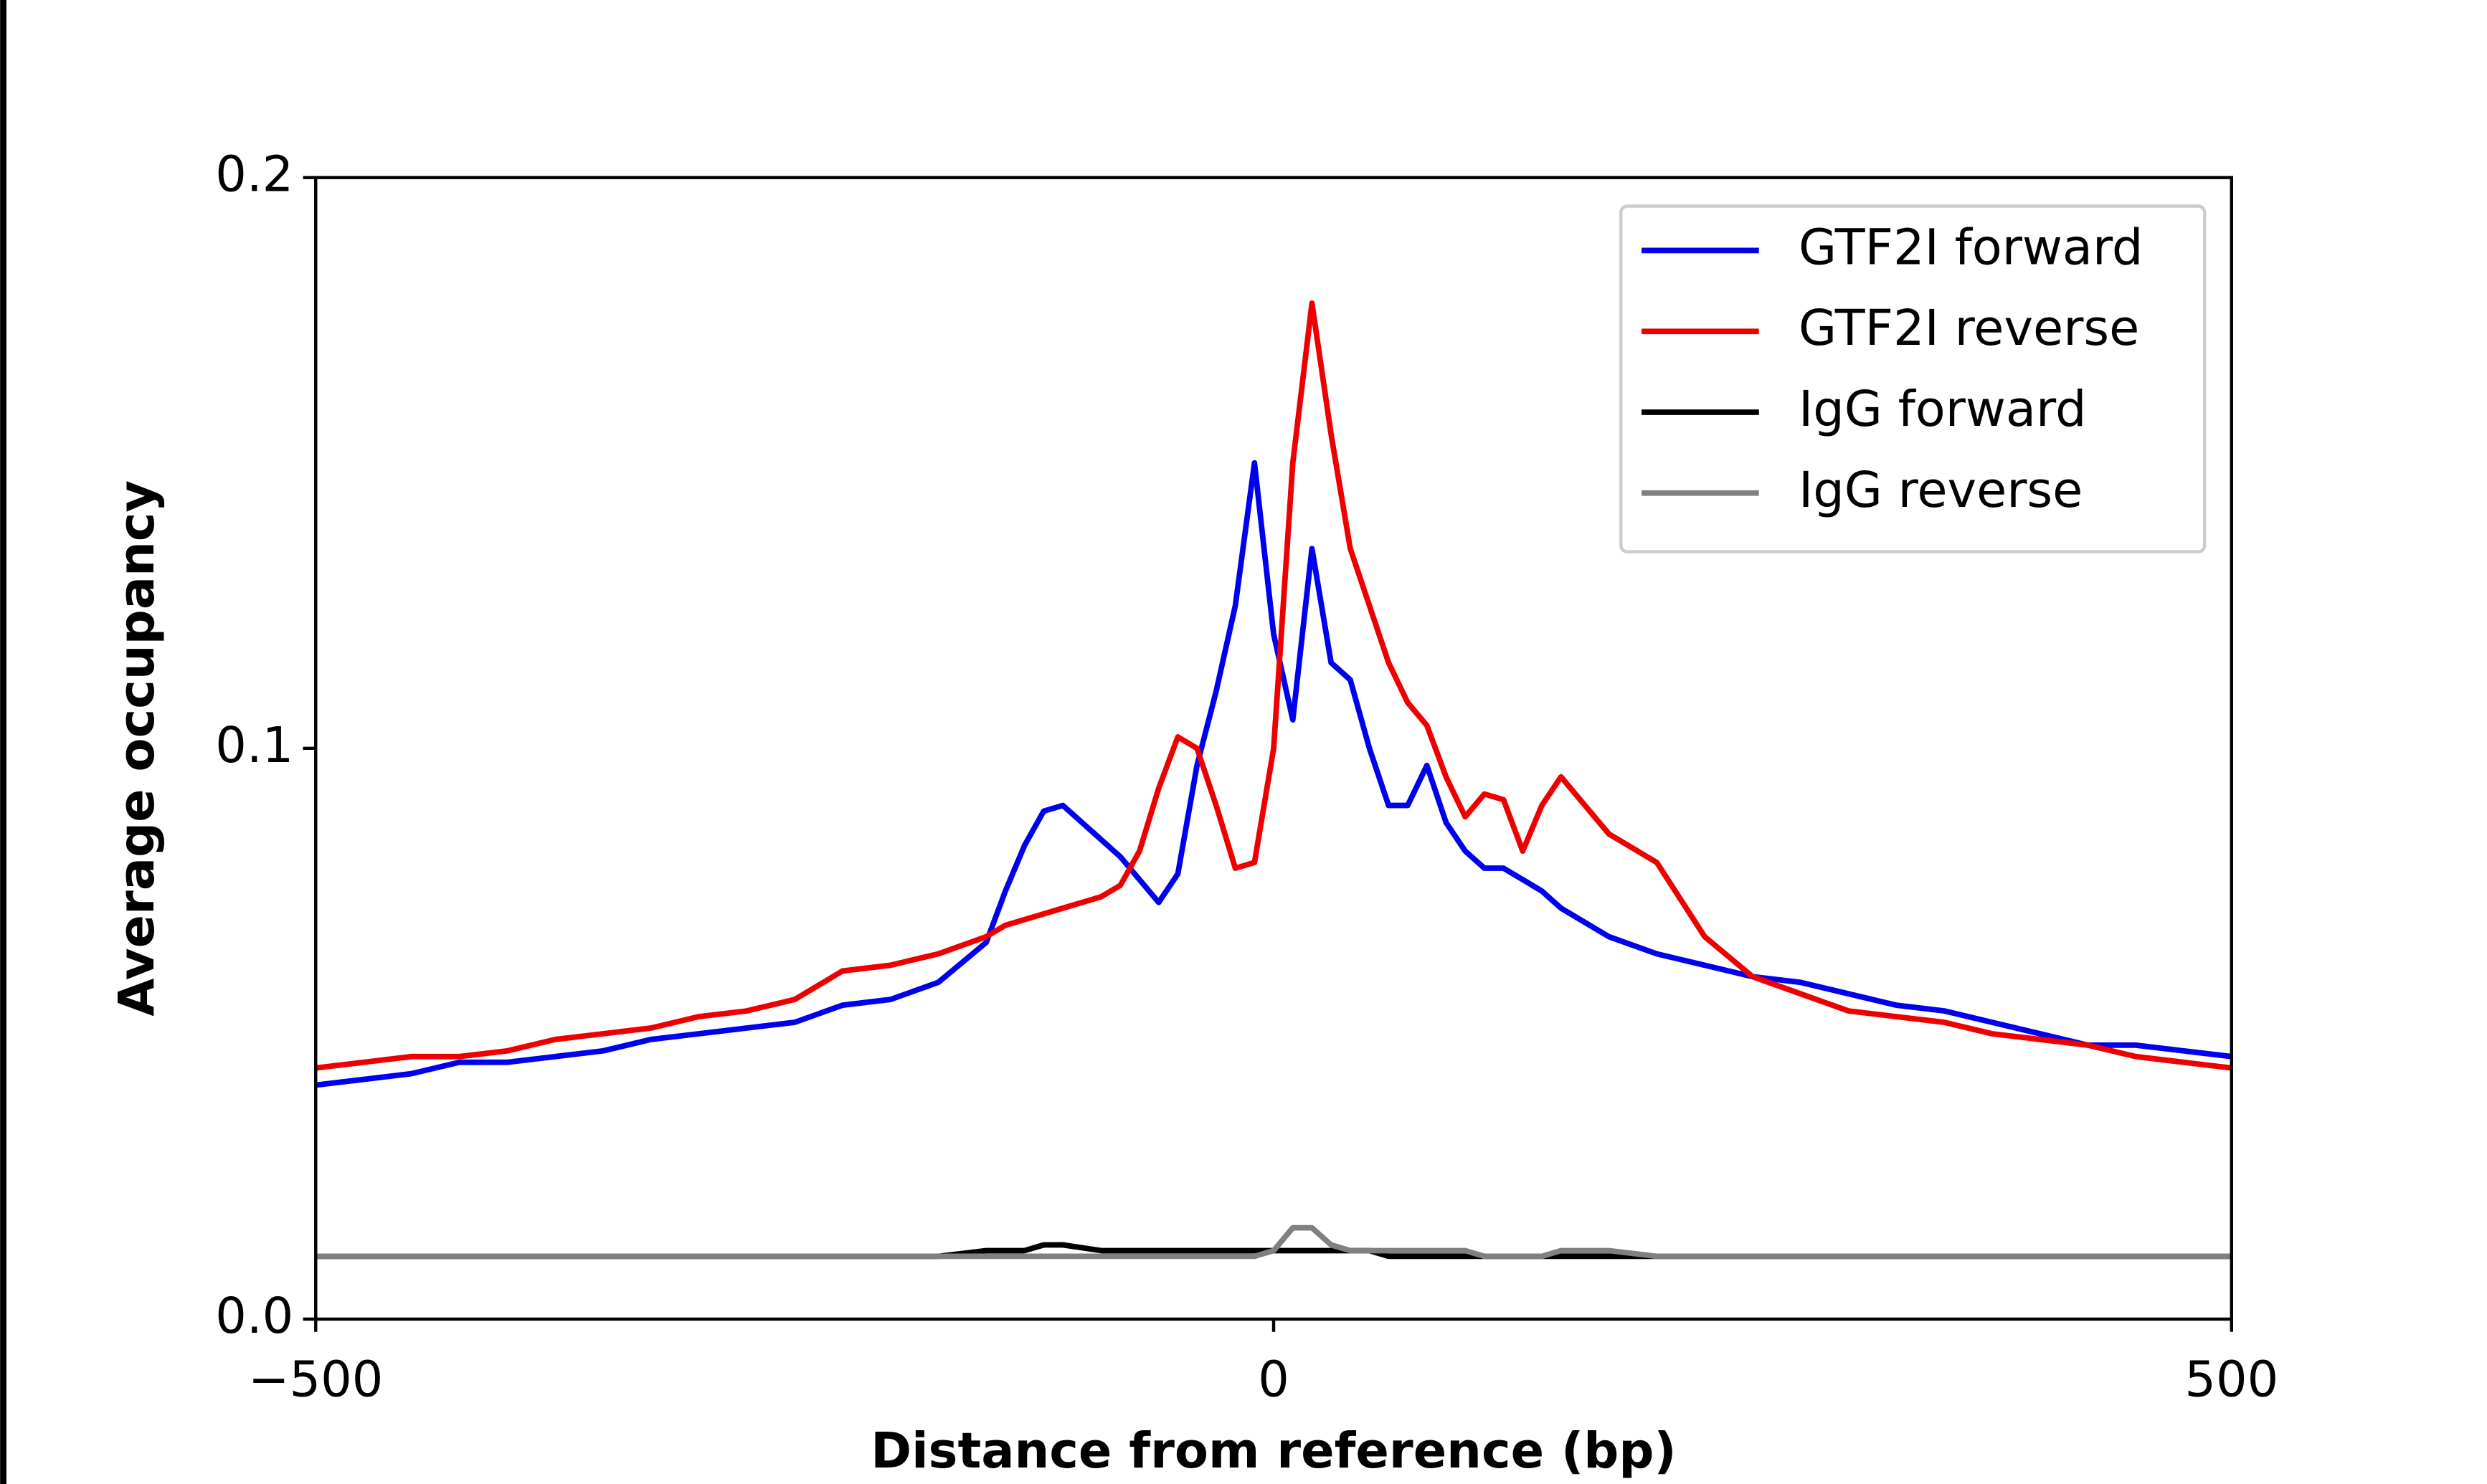  Describe the element at coordinates (1274, 1242) in the screenshot. I see `series-line` at that location.